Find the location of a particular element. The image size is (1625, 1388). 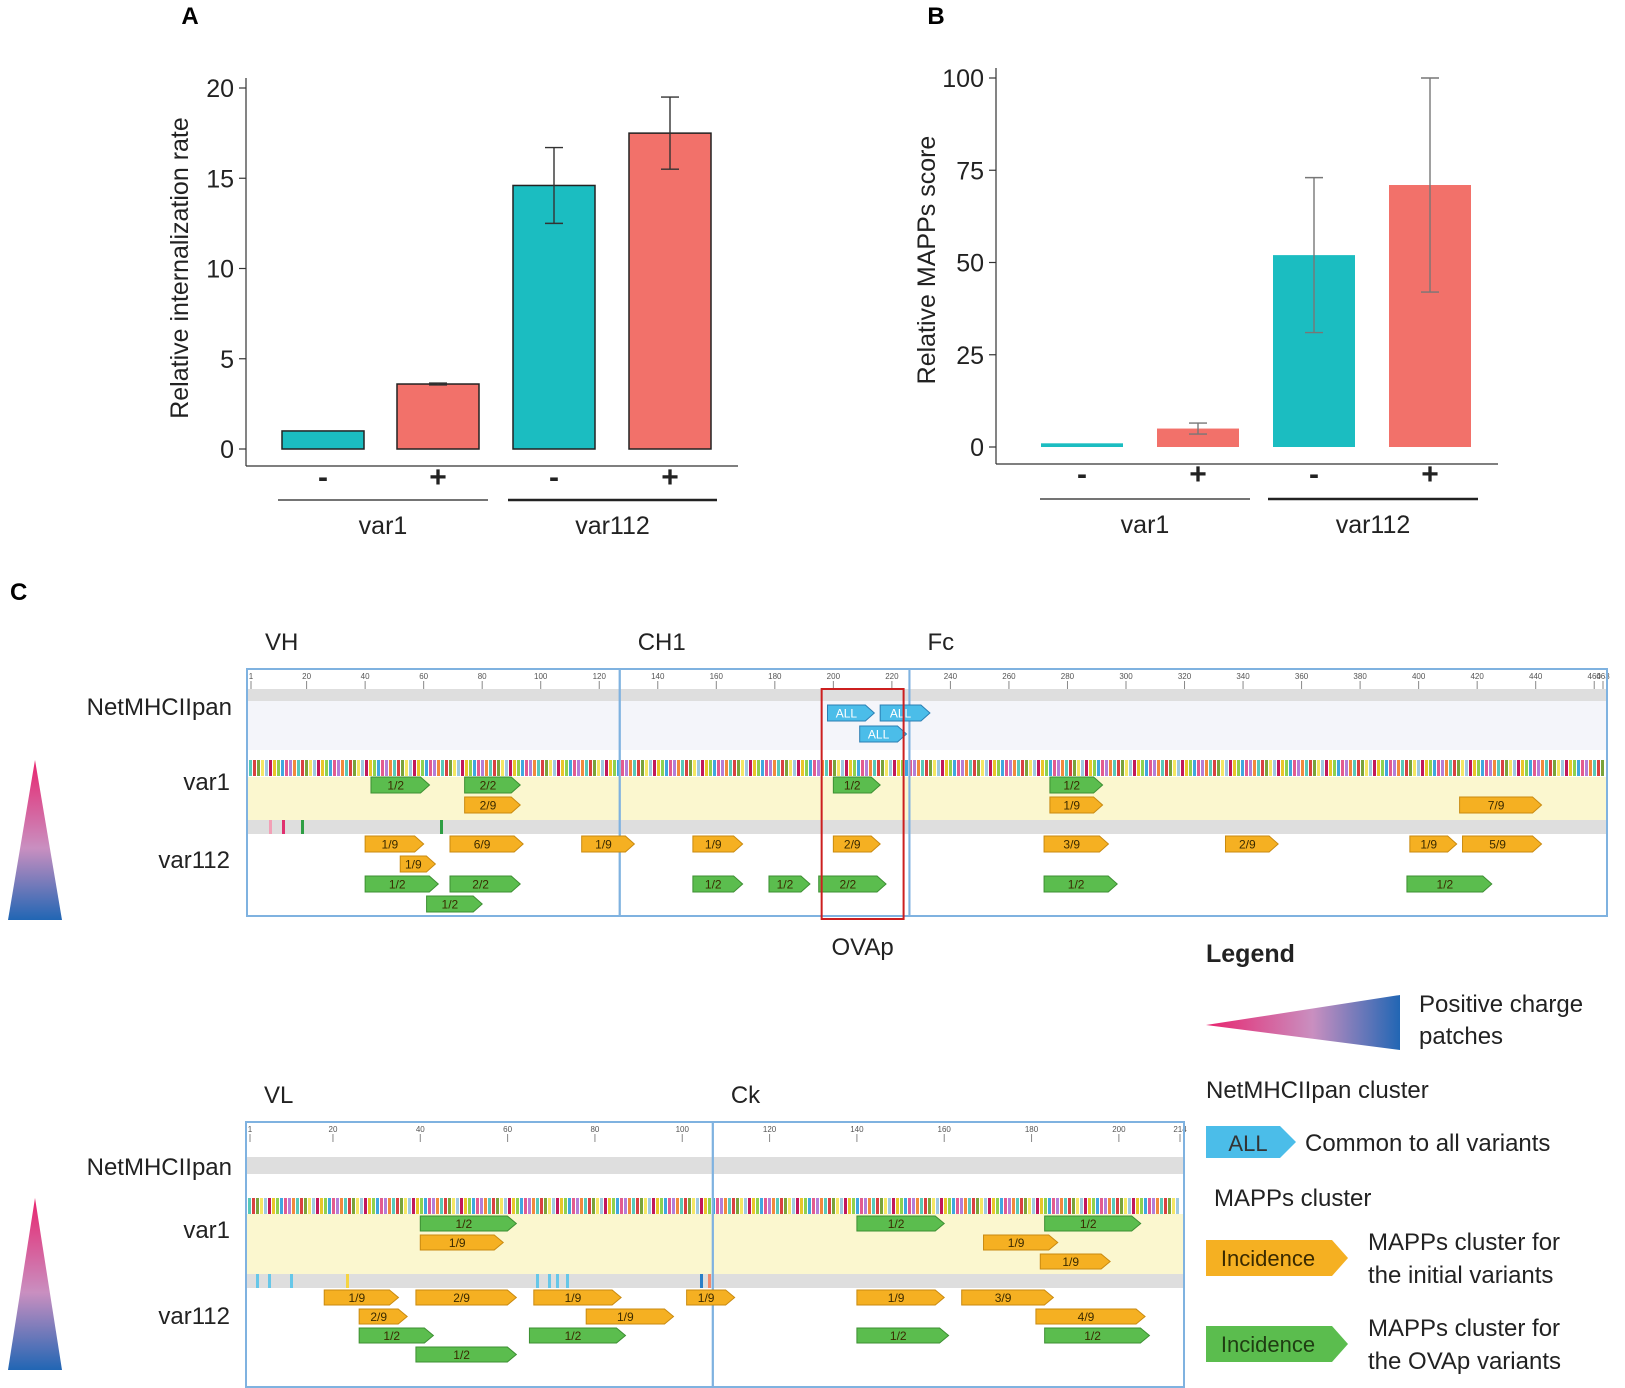

ruler-tick-label: 320 is located at coordinates (1185, 676).